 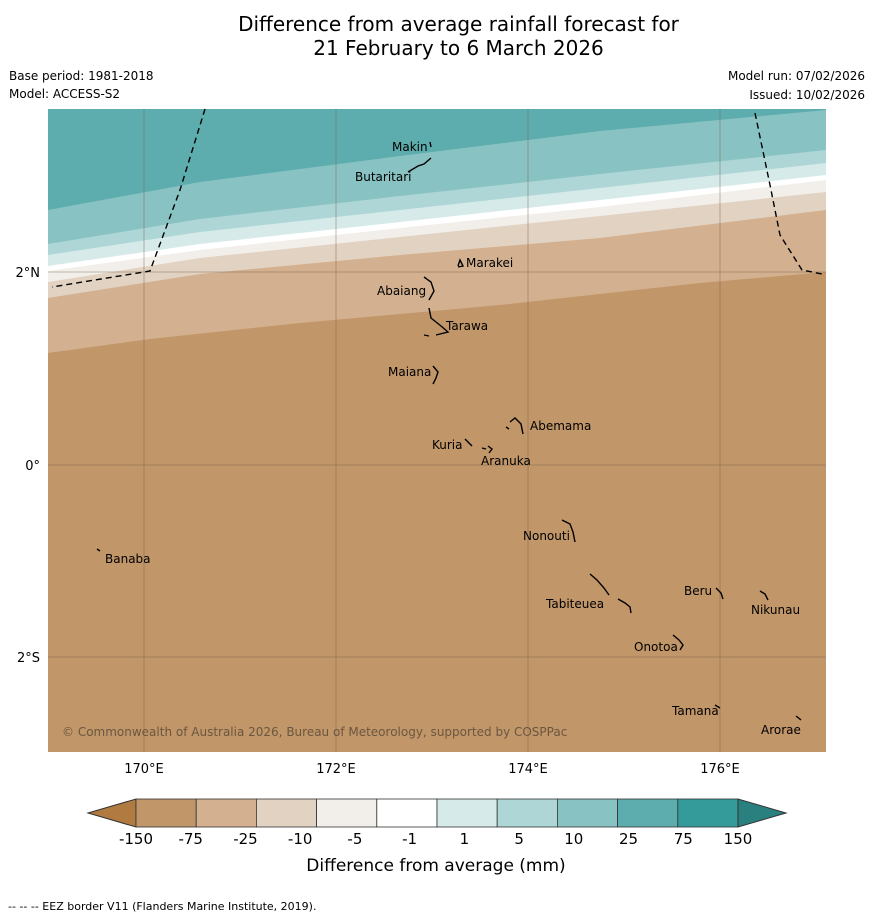 What do you see at coordinates (28, 658) in the screenshot?
I see `lat-label-2s: 2°S` at bounding box center [28, 658].